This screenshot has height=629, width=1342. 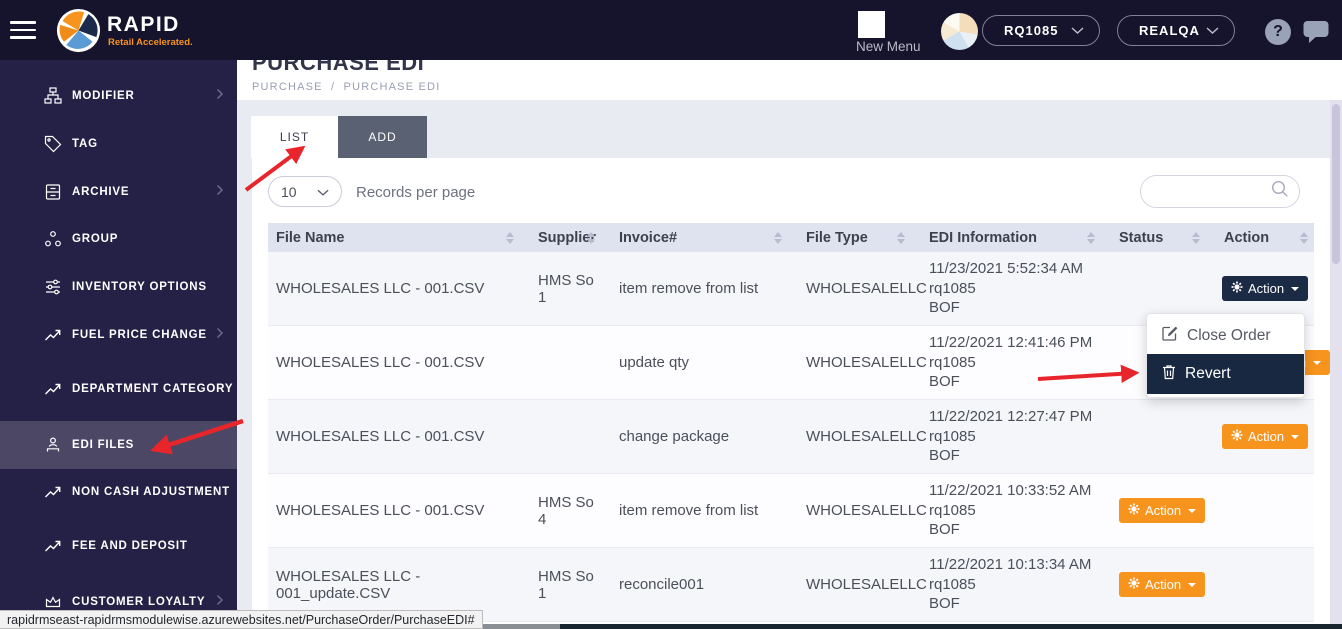 I want to click on sidebar-item-edi-files: EDI FILES, so click(x=118, y=445).